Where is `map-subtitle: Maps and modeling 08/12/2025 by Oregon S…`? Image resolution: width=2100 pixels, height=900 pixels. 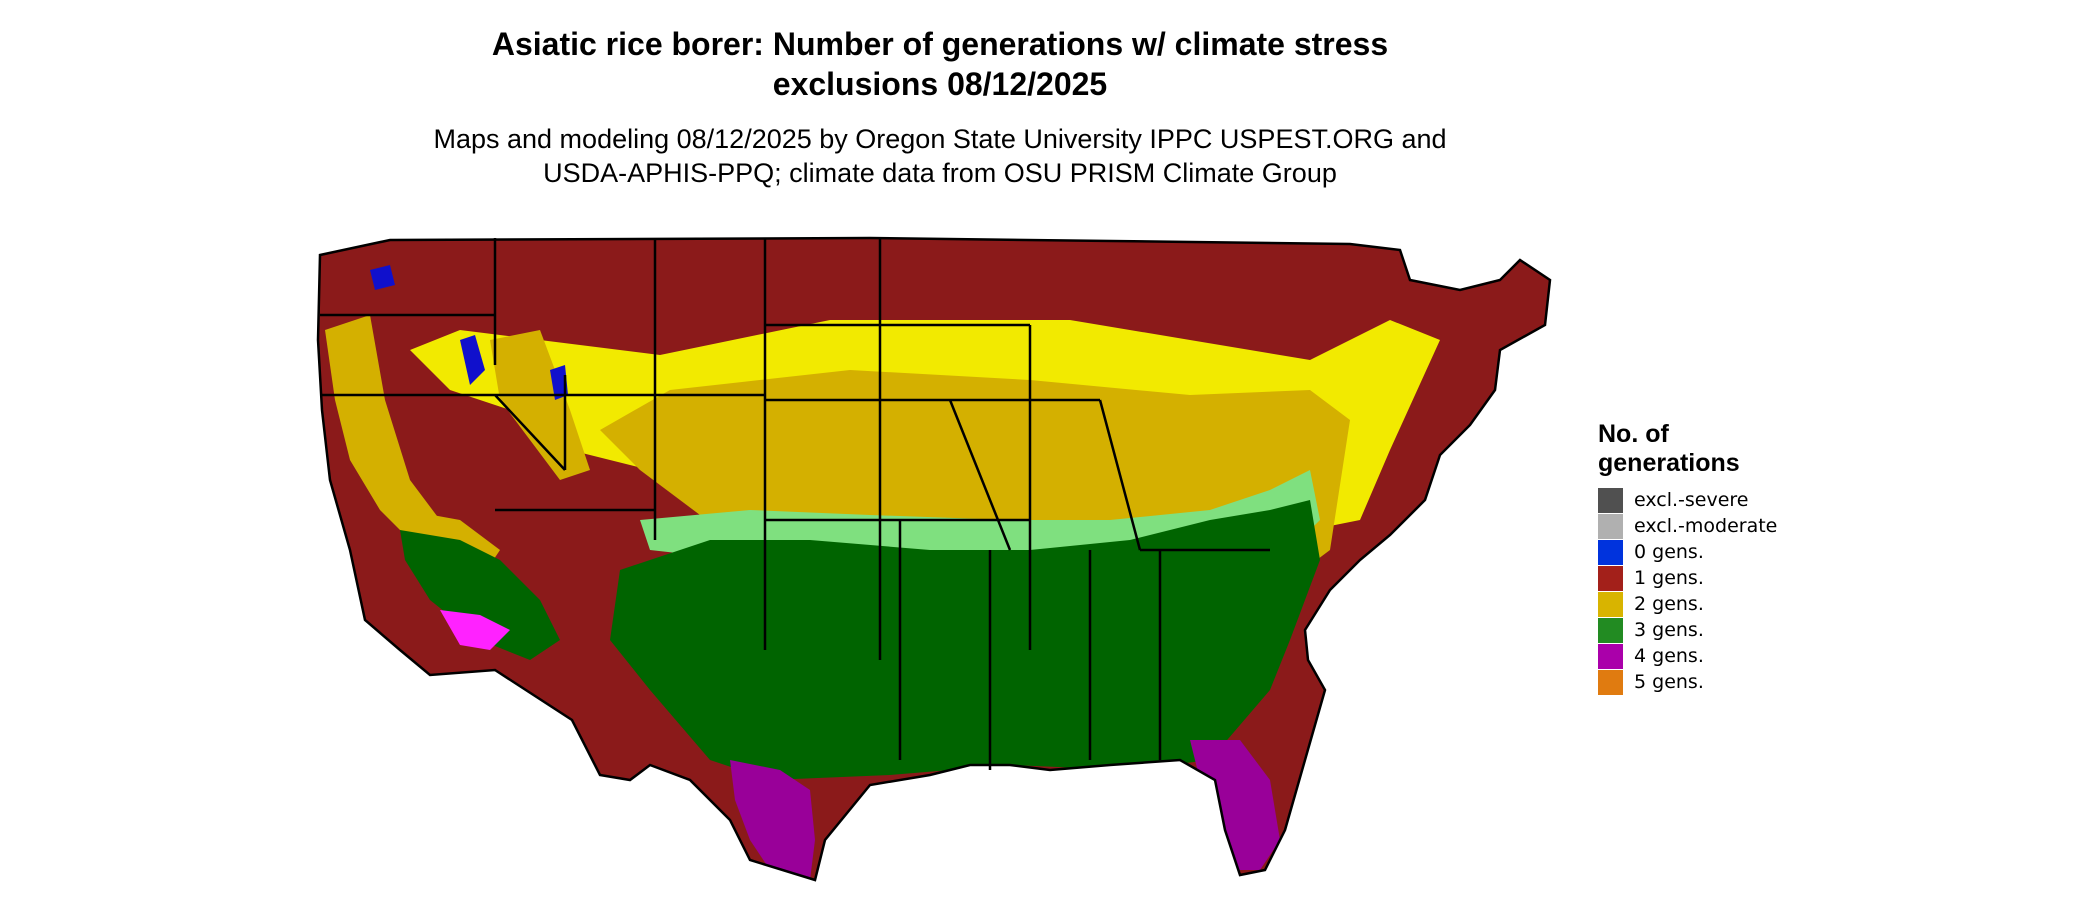
map-subtitle: Maps and modeling 08/12/2025 by Oregon S… is located at coordinates (940, 156).